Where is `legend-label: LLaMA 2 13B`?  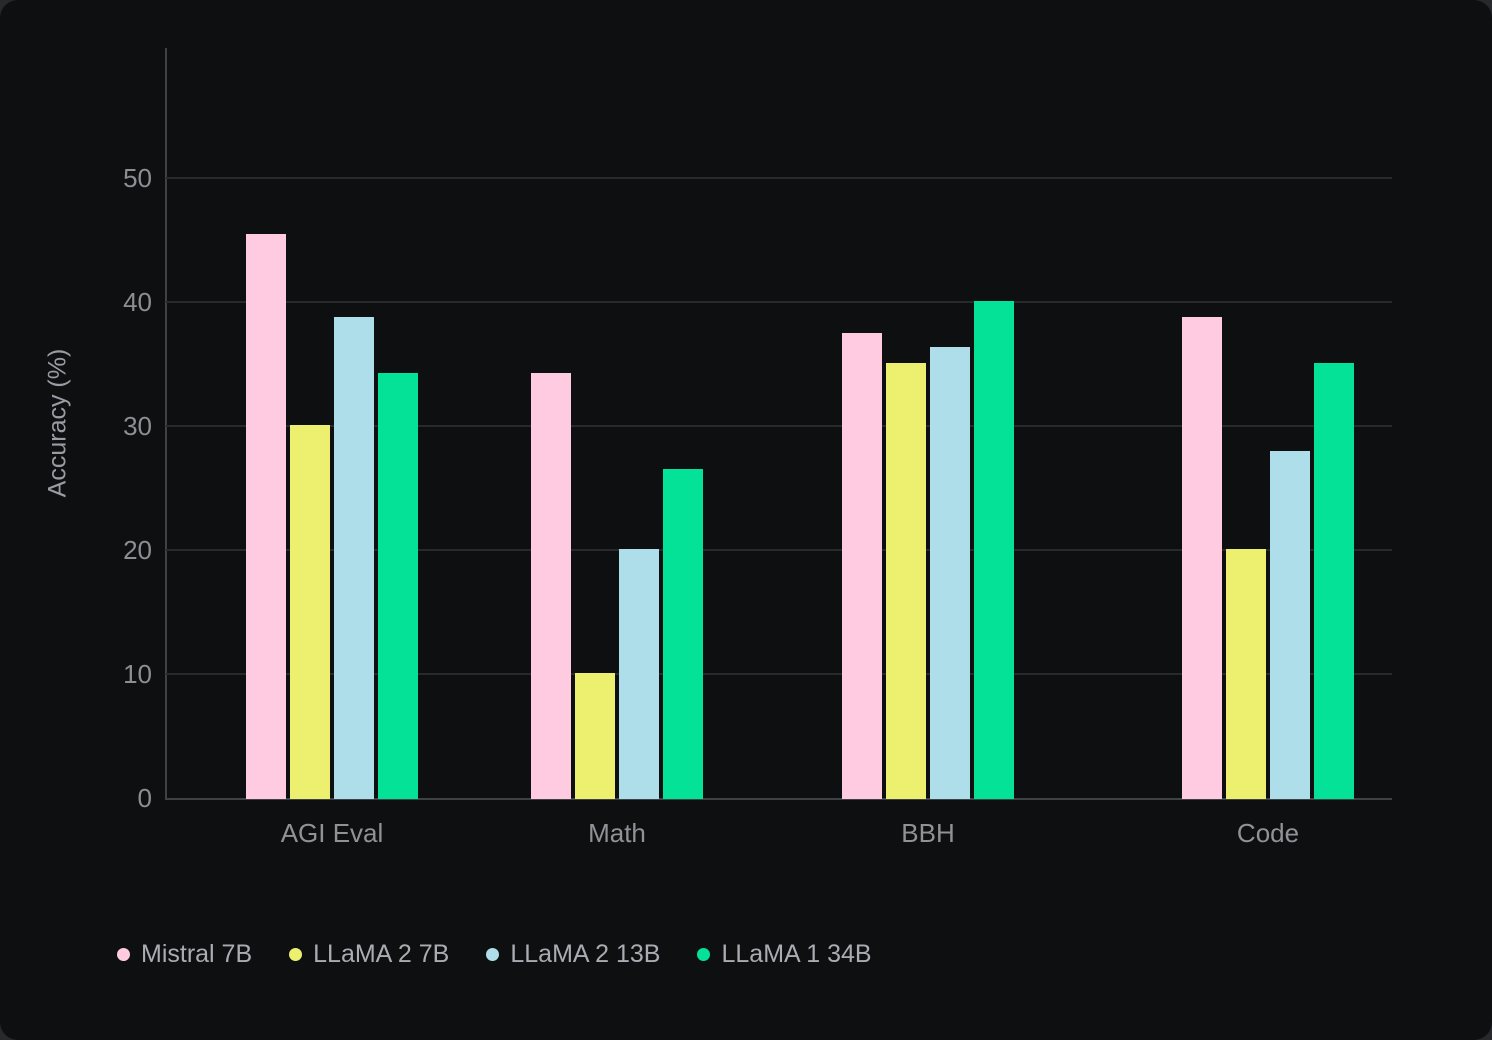 legend-label: LLaMA 2 13B is located at coordinates (585, 954).